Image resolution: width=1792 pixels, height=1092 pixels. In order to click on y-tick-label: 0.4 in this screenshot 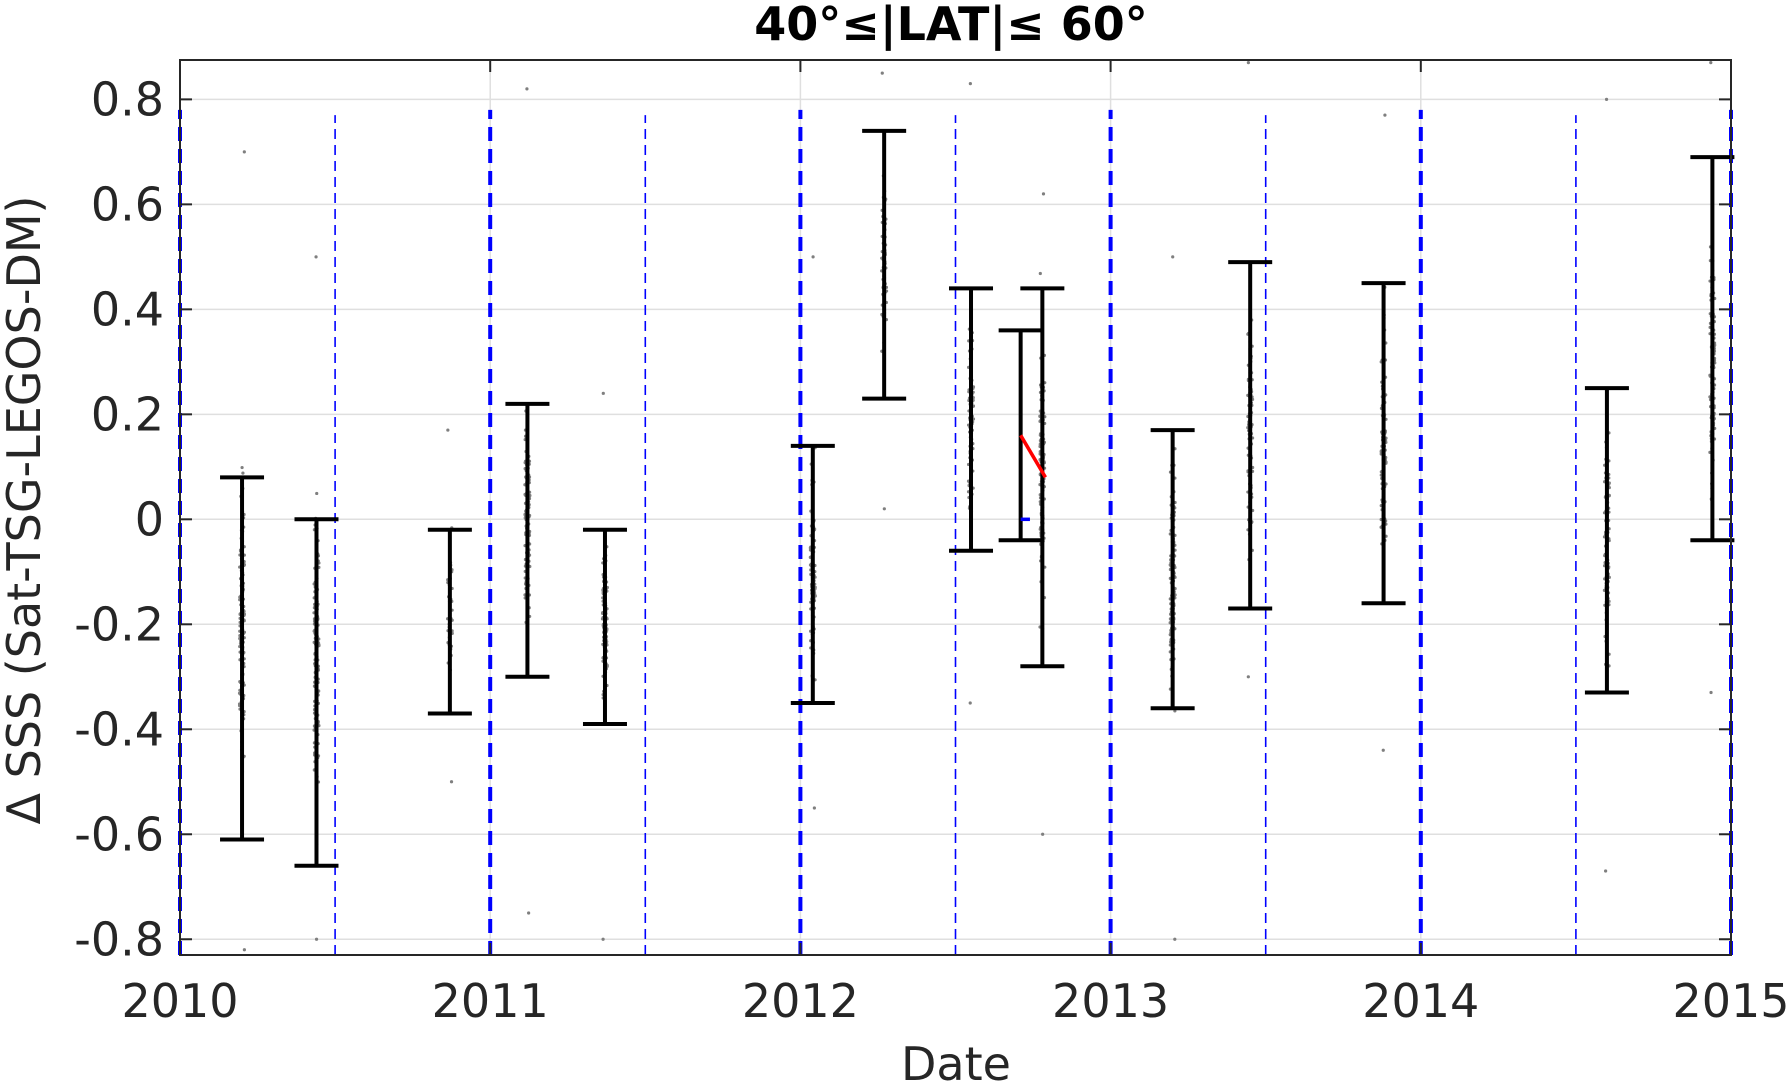, I will do `click(127, 309)`.